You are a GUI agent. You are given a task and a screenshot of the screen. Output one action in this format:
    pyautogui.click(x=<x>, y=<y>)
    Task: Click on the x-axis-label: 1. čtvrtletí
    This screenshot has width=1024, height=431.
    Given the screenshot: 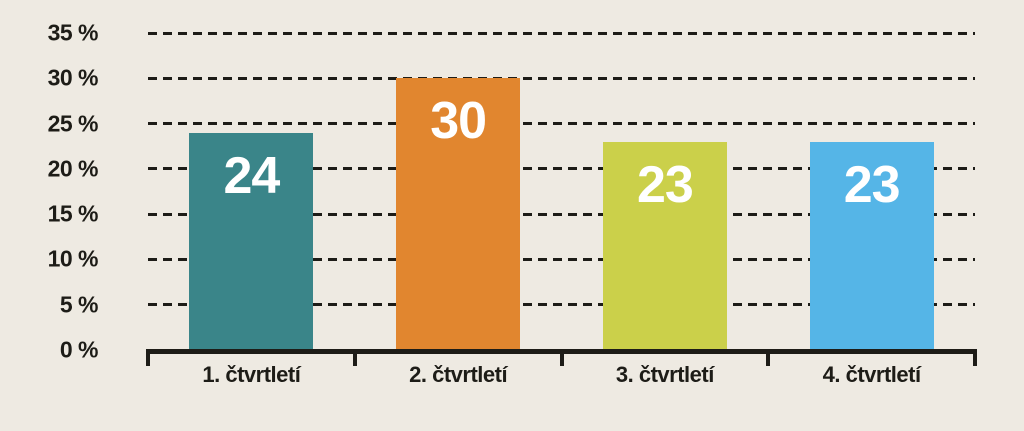 What is the action you would take?
    pyautogui.click(x=251, y=374)
    